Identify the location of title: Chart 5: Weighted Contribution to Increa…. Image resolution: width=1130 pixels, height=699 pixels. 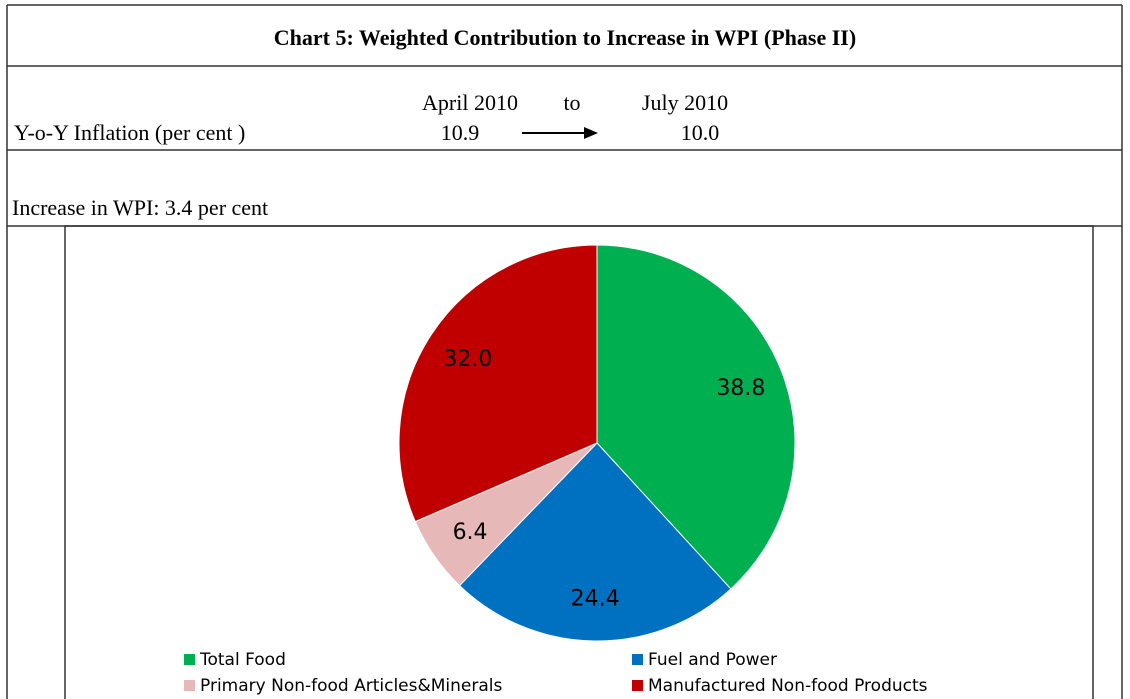
(565, 37).